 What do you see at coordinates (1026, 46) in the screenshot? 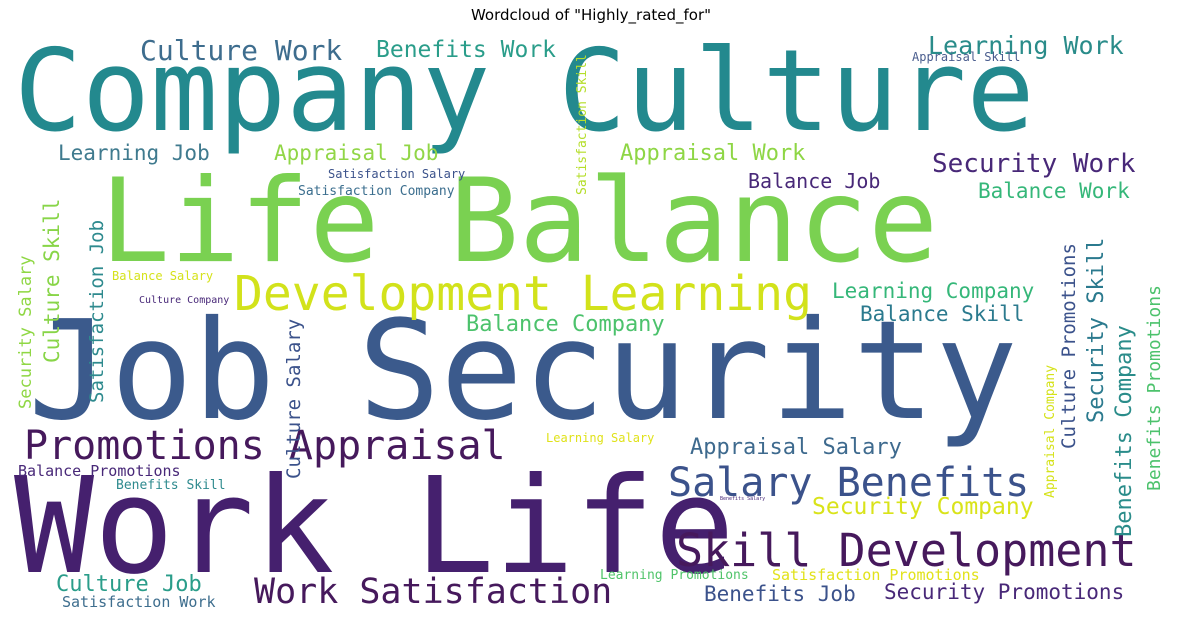
I see `word-learning-work: Learning Work` at bounding box center [1026, 46].